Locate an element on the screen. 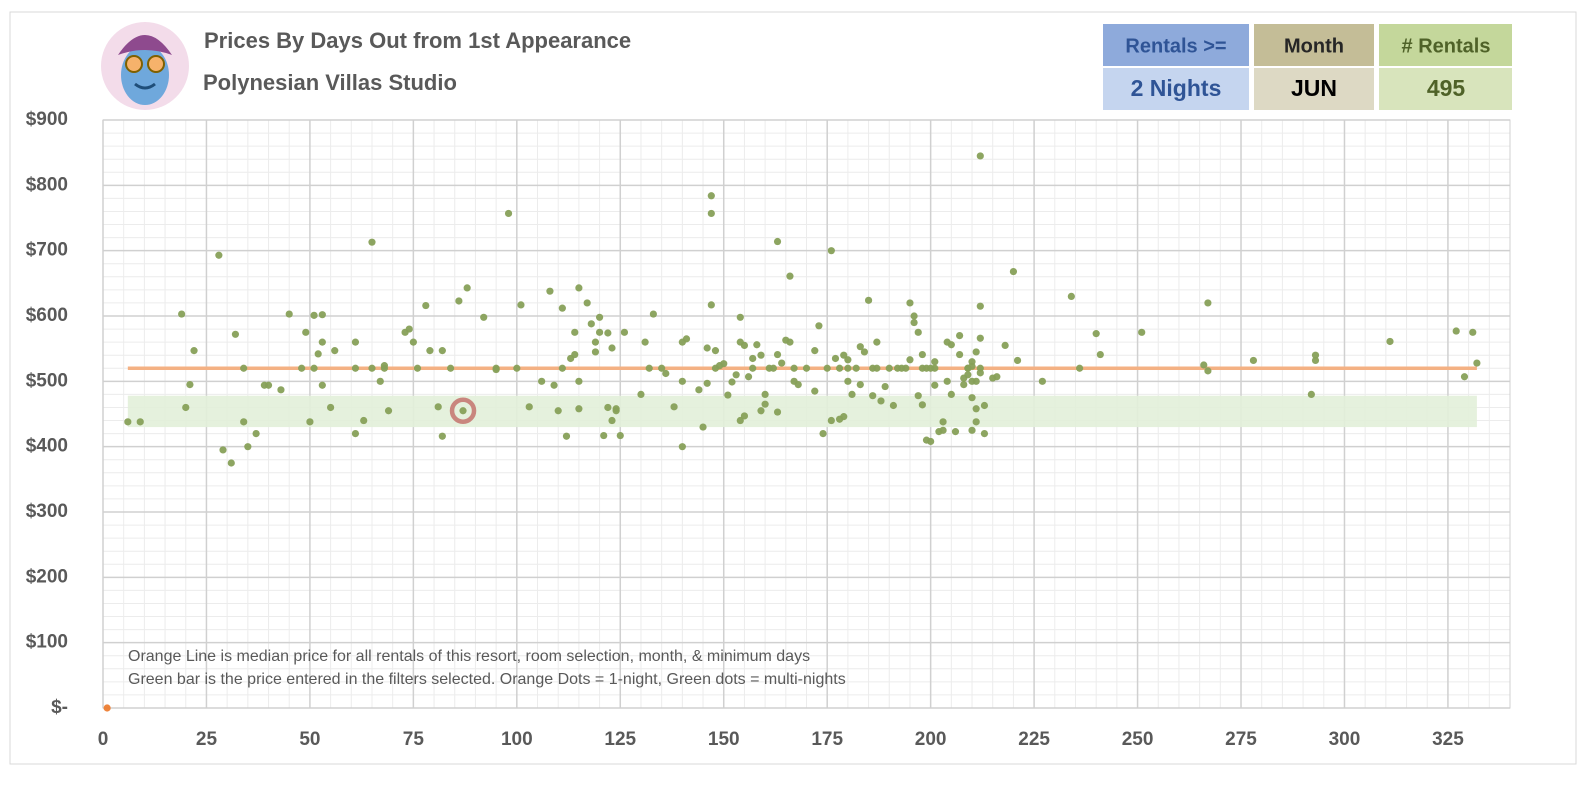 This screenshot has height=792, width=1585. filter-label: Rentals >= is located at coordinates (1175, 46).